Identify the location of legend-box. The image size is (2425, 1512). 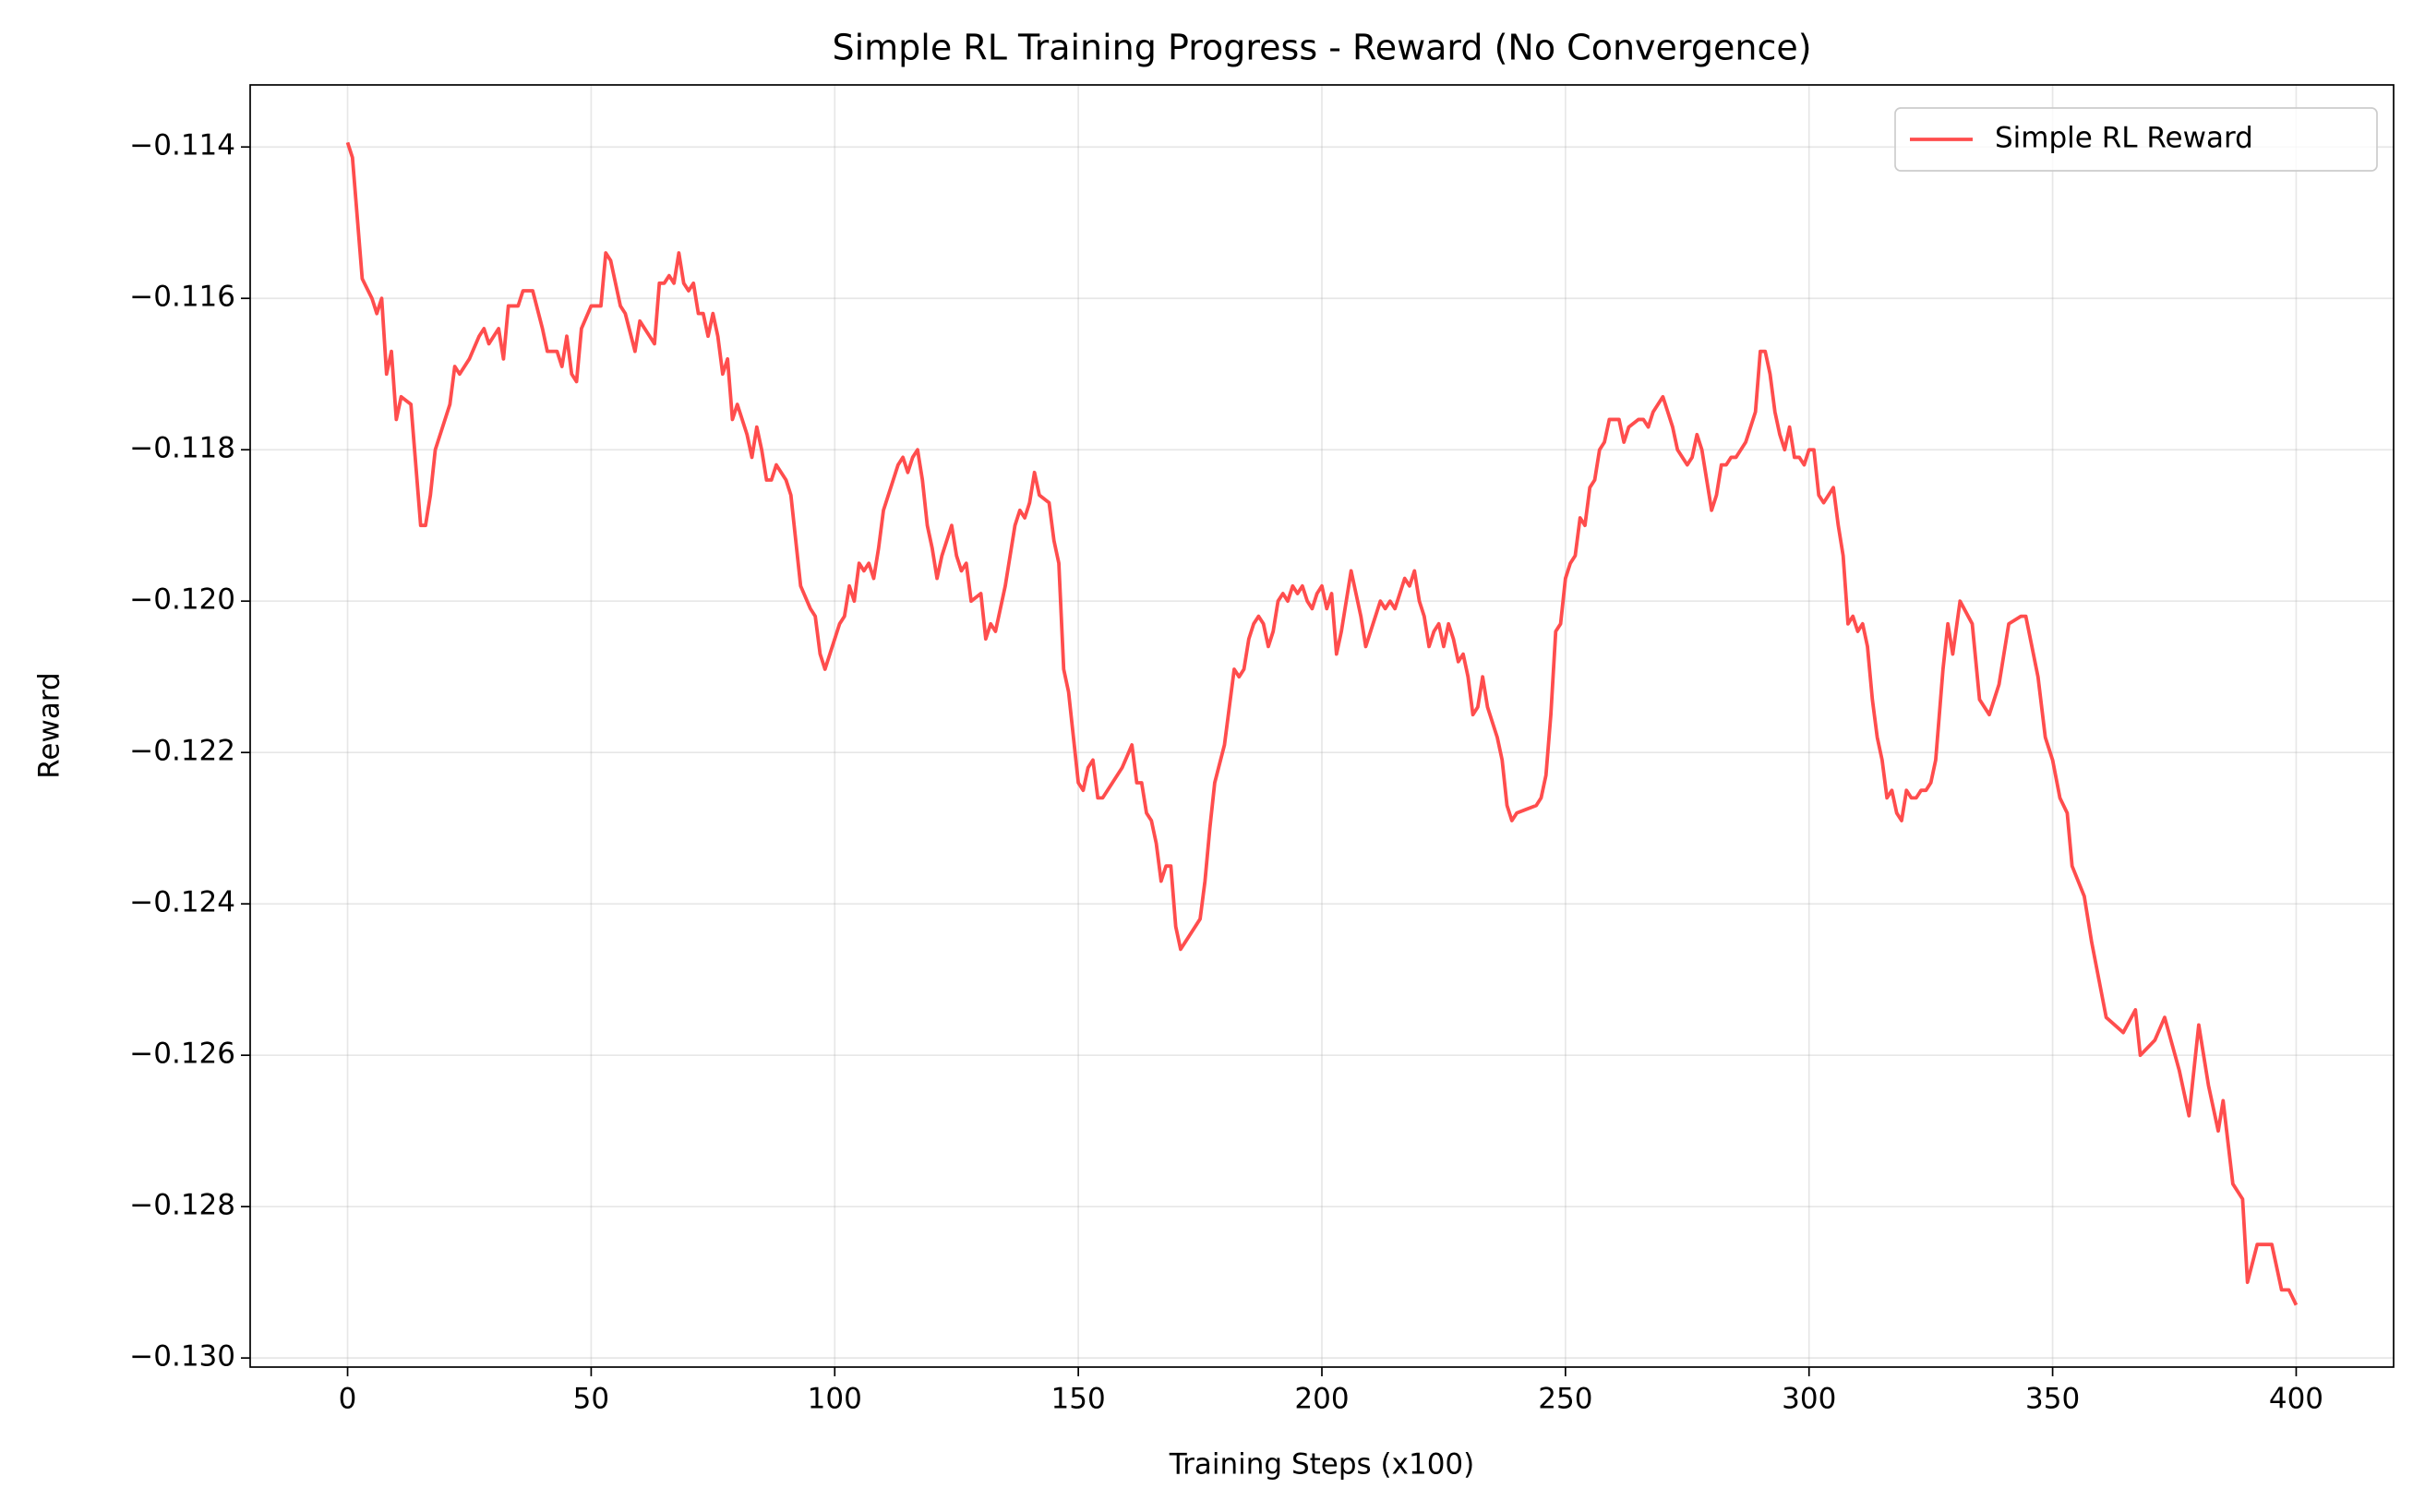
(2136, 139).